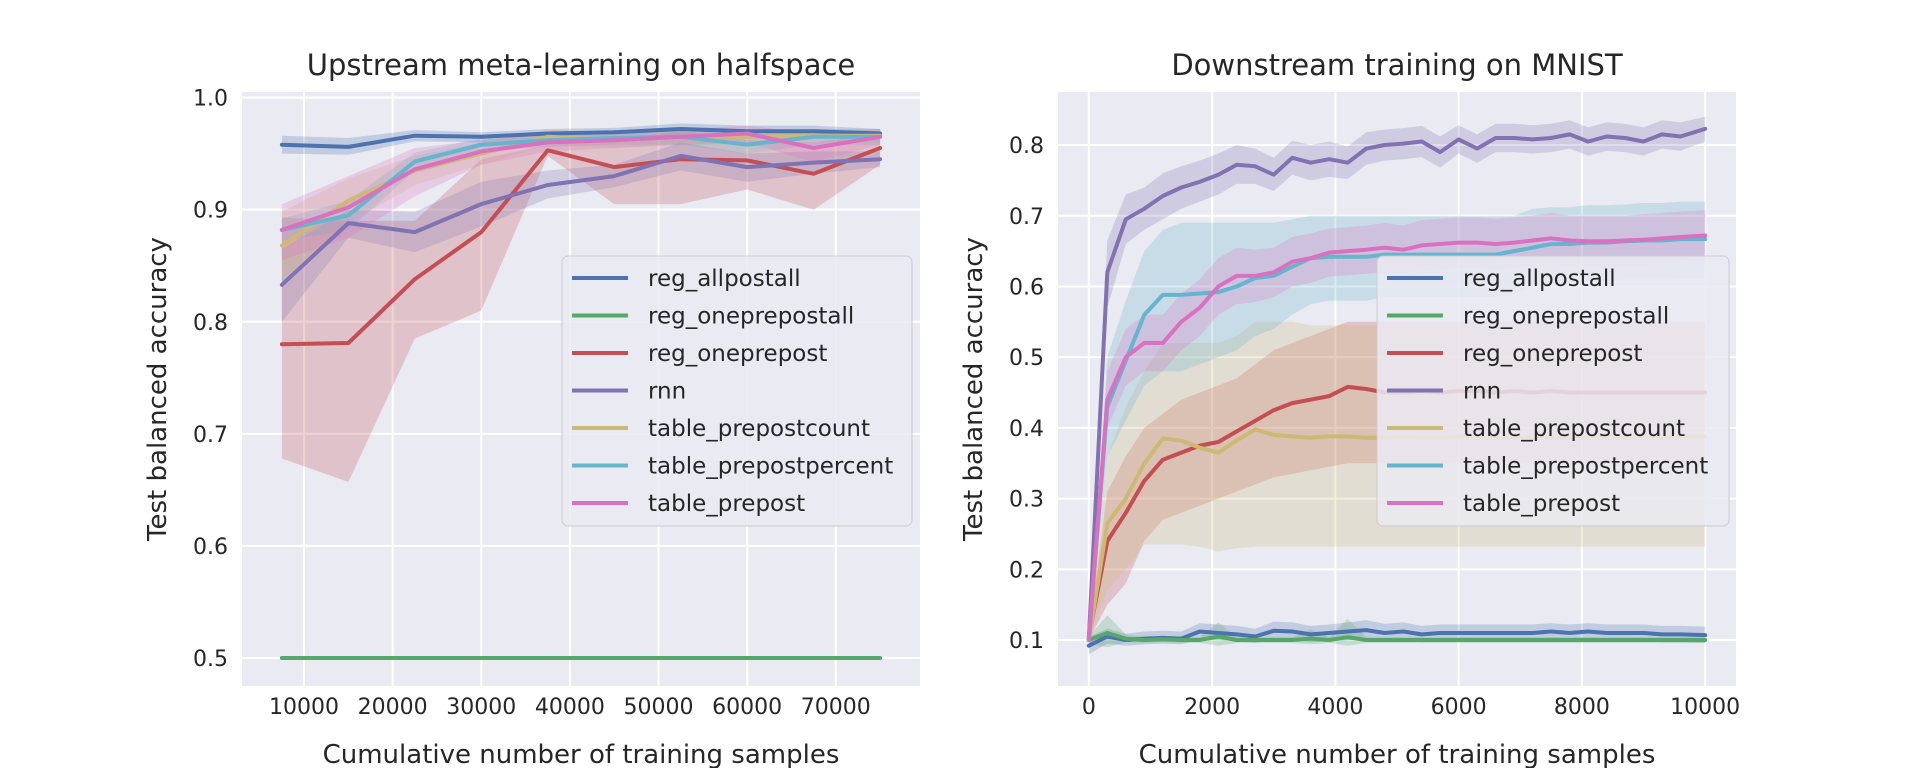 This screenshot has height=768, width=1920. I want to click on y-tick-labels: 0.5 0.6 0.7 0.8 0.9 1.0, so click(210, 379).